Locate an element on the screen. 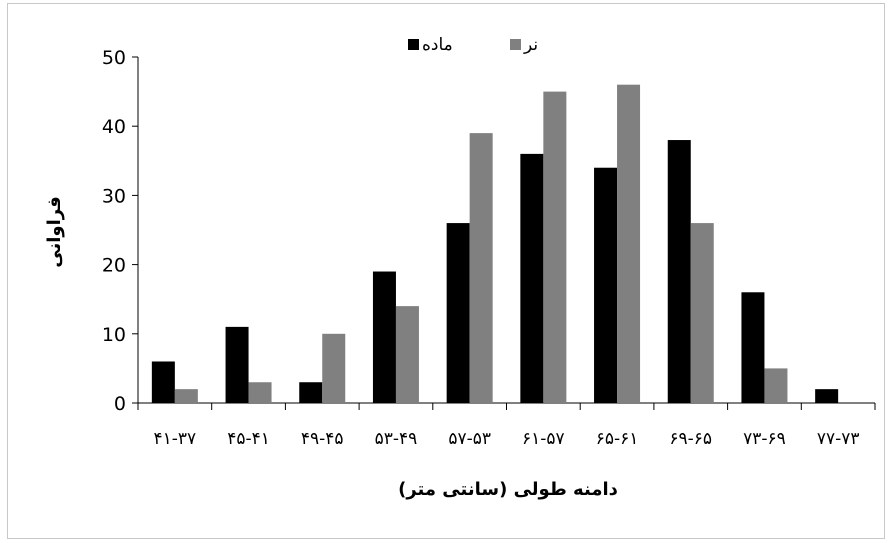 This screenshot has height=543, width=889. x-tick-label: ۶۵-۶۱ is located at coordinates (617, 439).